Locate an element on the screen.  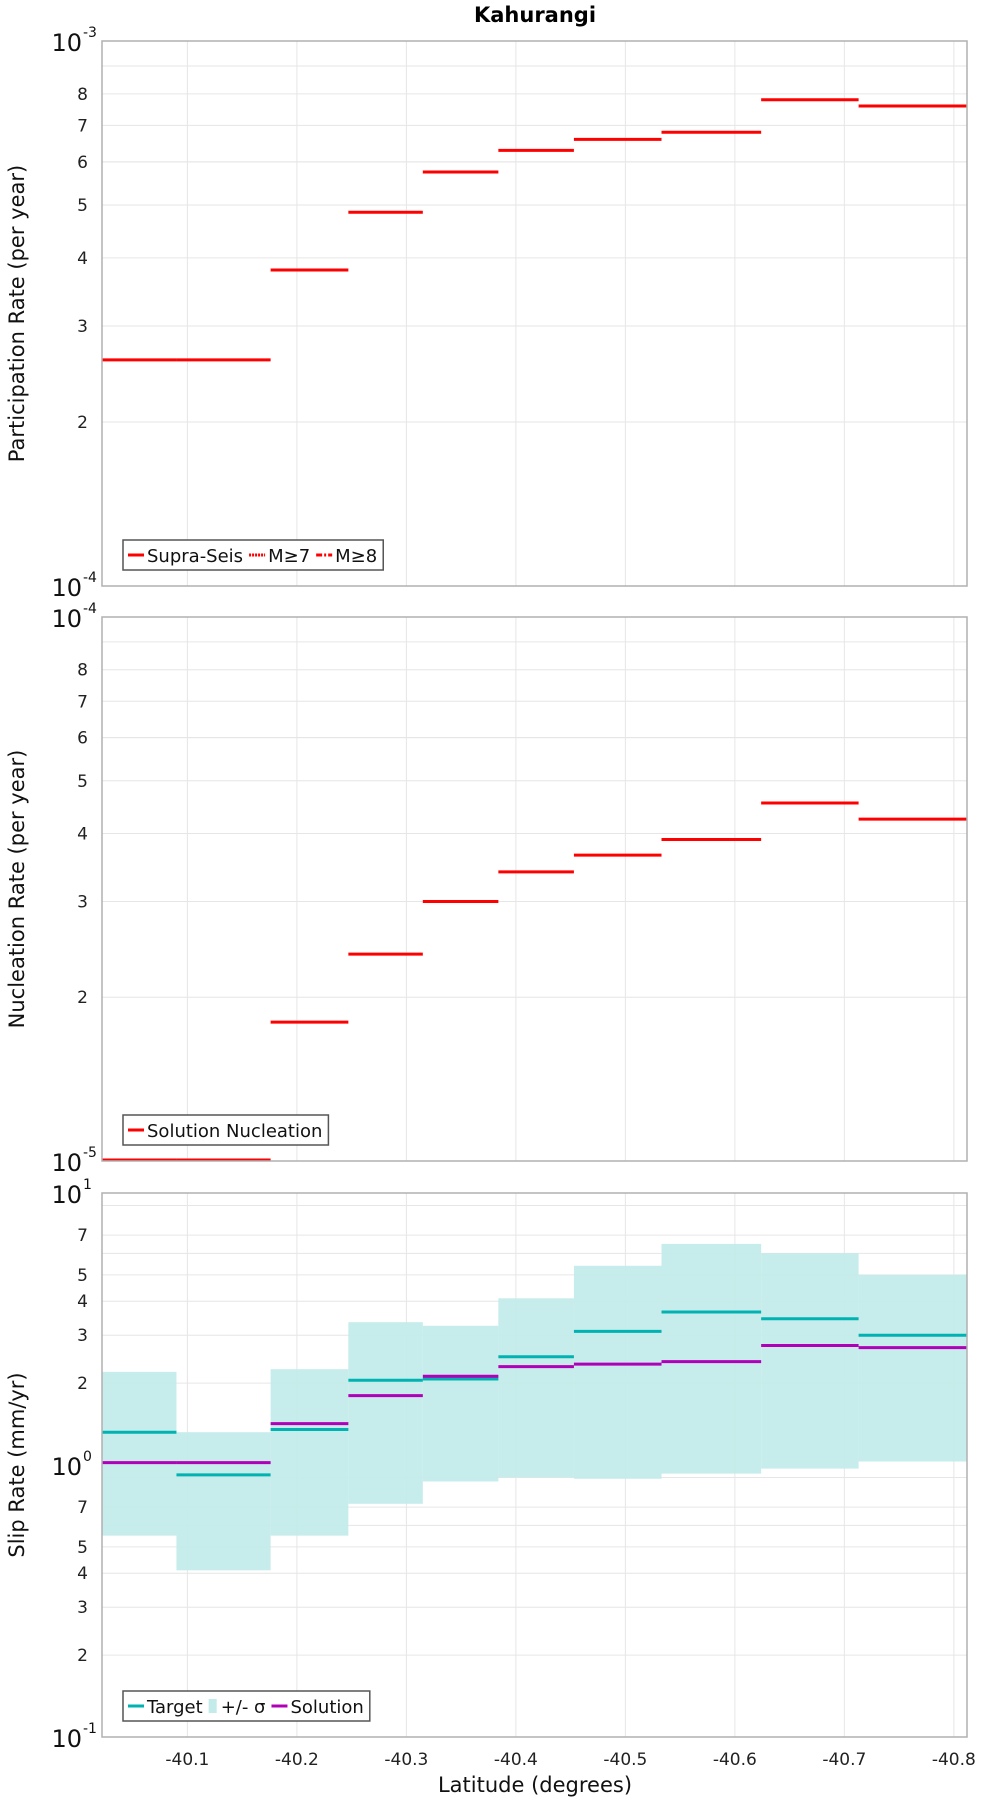
y-decade-exponent: 1 is located at coordinates (87, 1185).